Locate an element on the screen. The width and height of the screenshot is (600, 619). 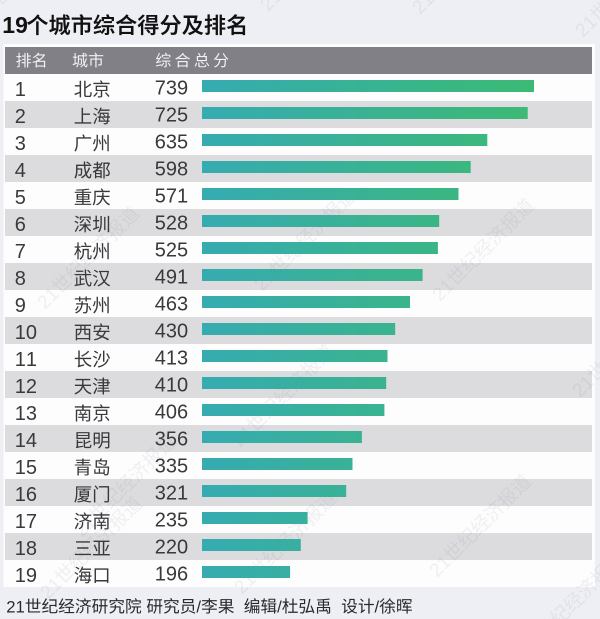
svg-text: 410 is located at coordinates (171, 386).